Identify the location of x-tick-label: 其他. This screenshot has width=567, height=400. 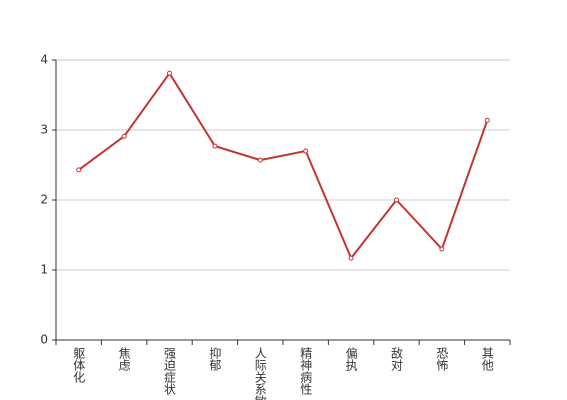
(487, 359).